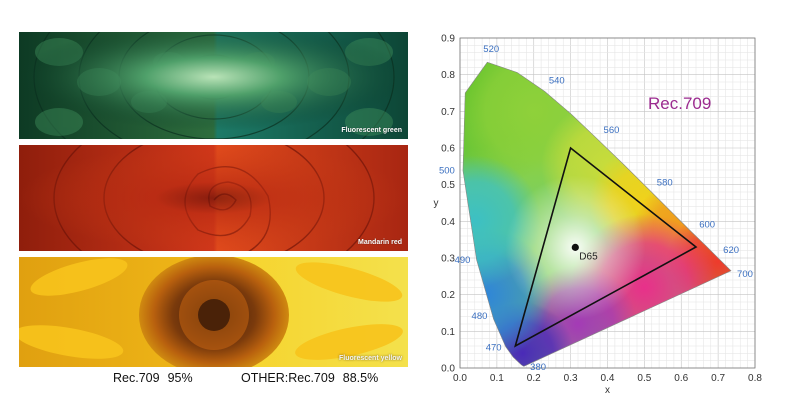 The width and height of the screenshot is (790, 404). I want to click on x-tick-label: 0.2, so click(534, 378).